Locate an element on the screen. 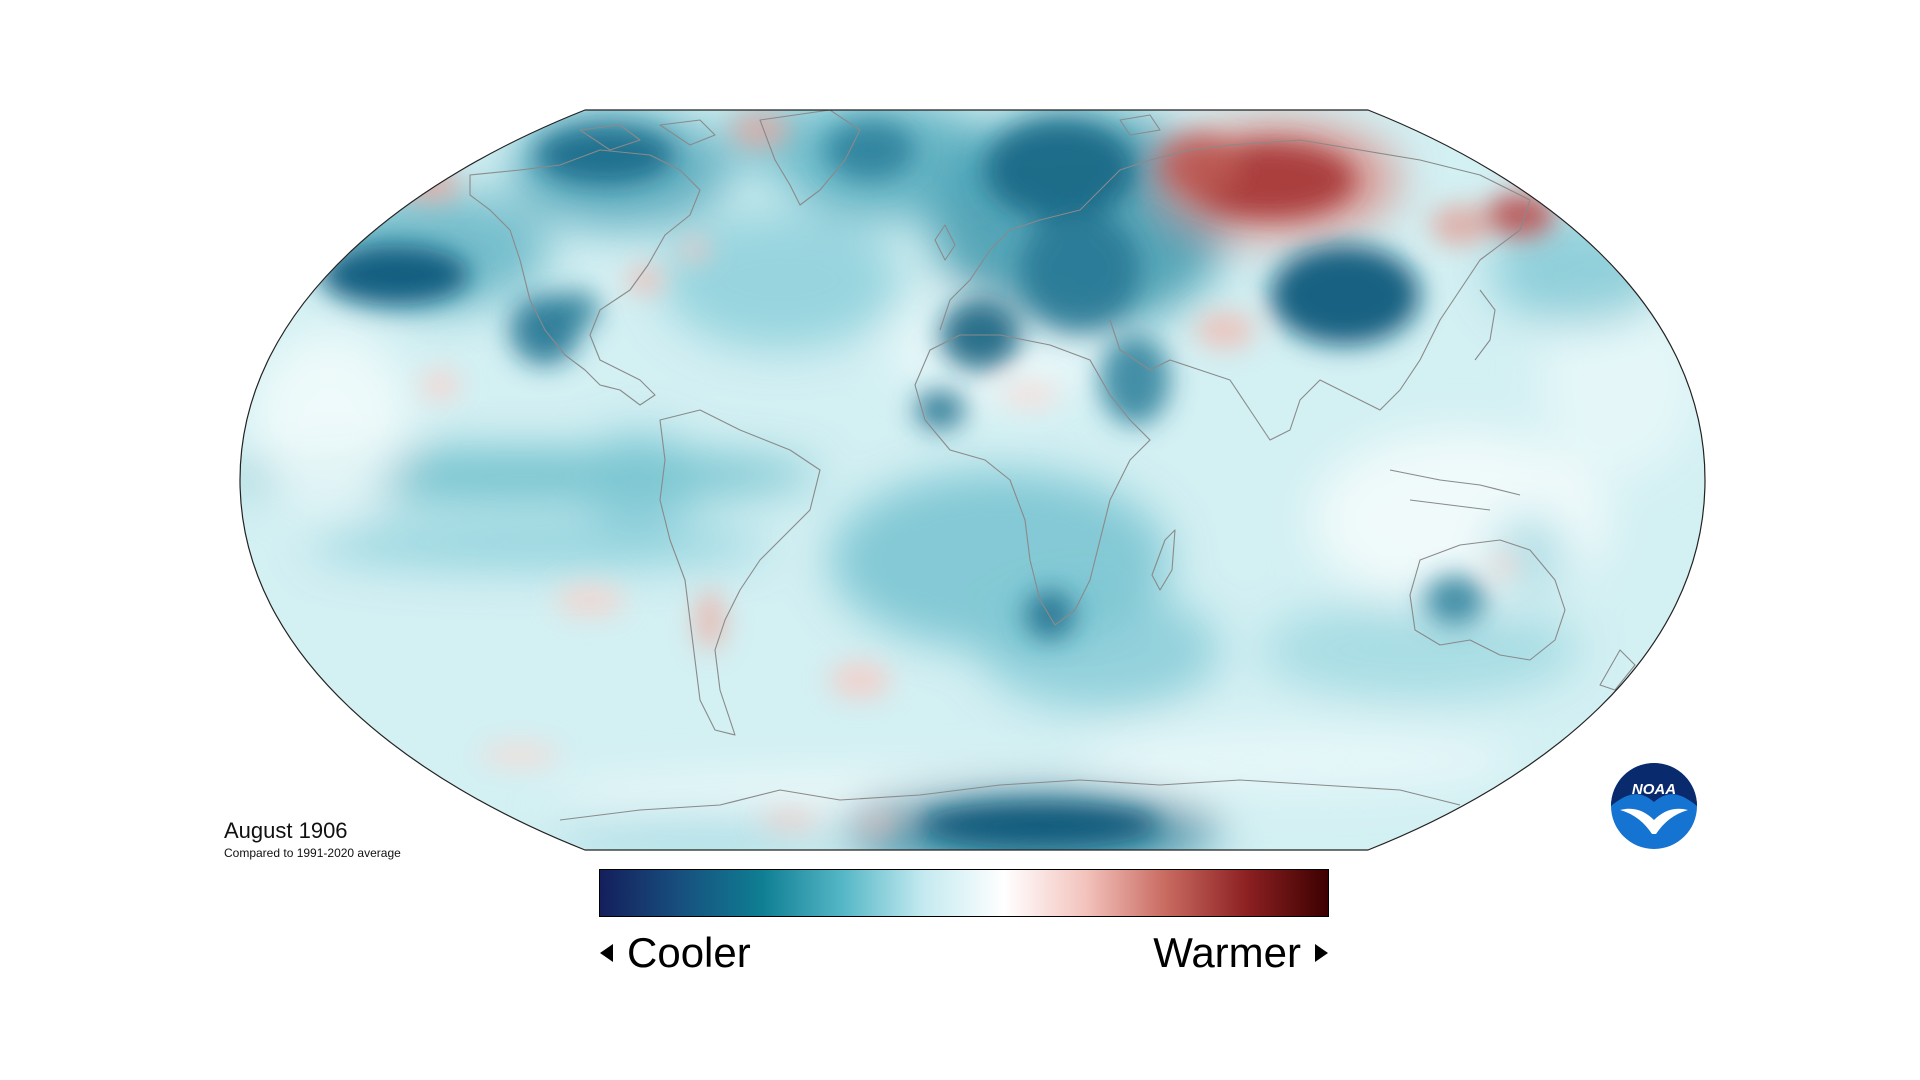 Image resolution: width=1920 pixels, height=1080 pixels. map-caption-subtitle: Compared to 1991-2020 average is located at coordinates (312, 853).